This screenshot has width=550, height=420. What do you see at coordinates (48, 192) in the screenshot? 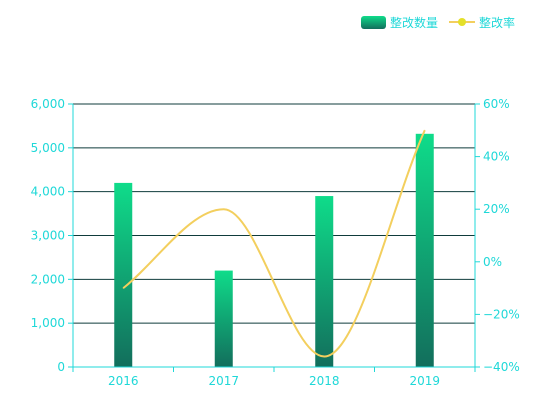
I see `y-left-tick-label: 4,000` at bounding box center [48, 192].